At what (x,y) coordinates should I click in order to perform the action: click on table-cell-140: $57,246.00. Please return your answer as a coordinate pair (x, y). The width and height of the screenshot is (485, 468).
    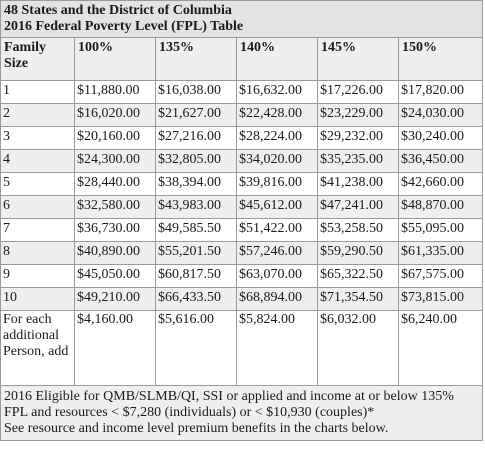
    Looking at the image, I should click on (277, 253).